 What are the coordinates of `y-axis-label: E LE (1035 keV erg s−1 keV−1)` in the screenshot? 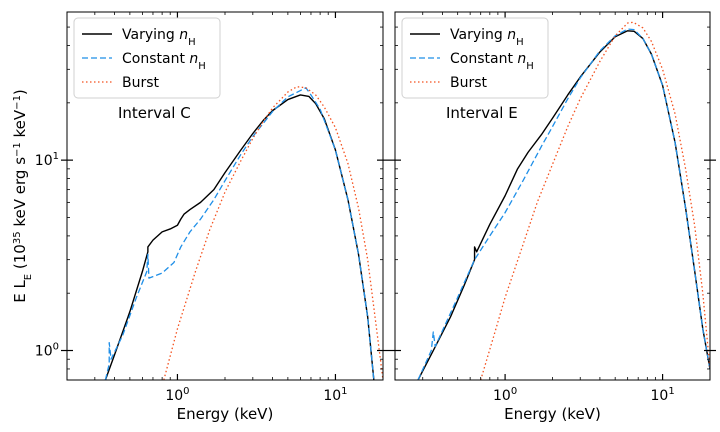 It's located at (22, 196).